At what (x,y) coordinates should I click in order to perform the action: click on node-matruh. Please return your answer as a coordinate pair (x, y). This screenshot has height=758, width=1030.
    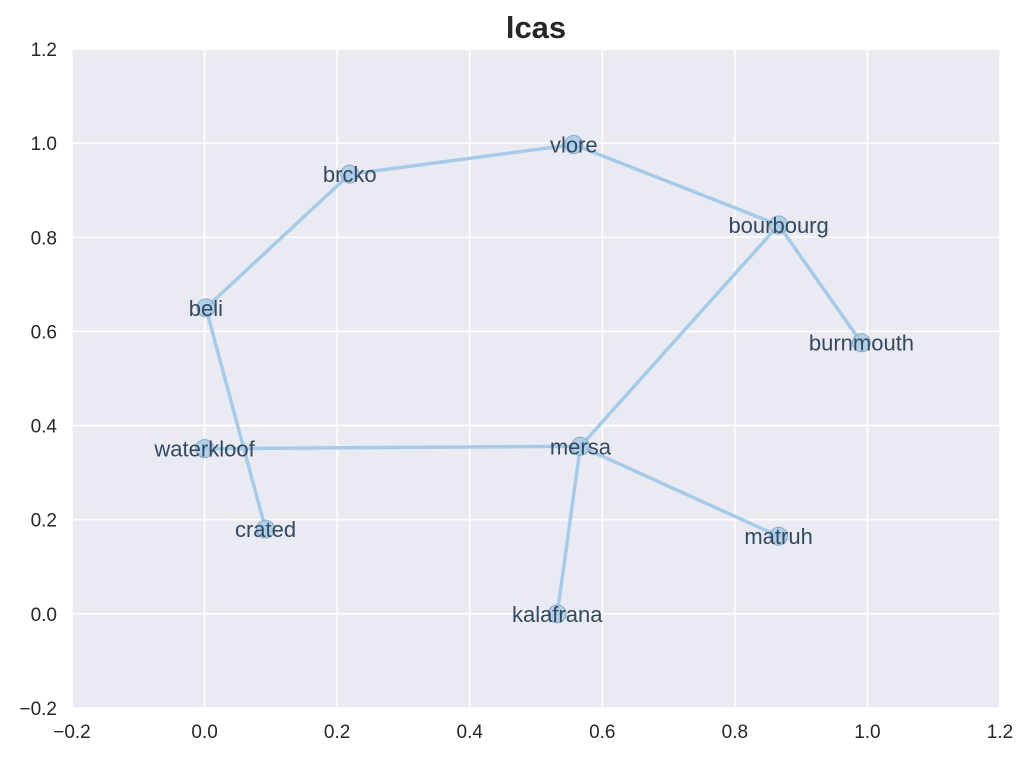
    Looking at the image, I should click on (779, 536).